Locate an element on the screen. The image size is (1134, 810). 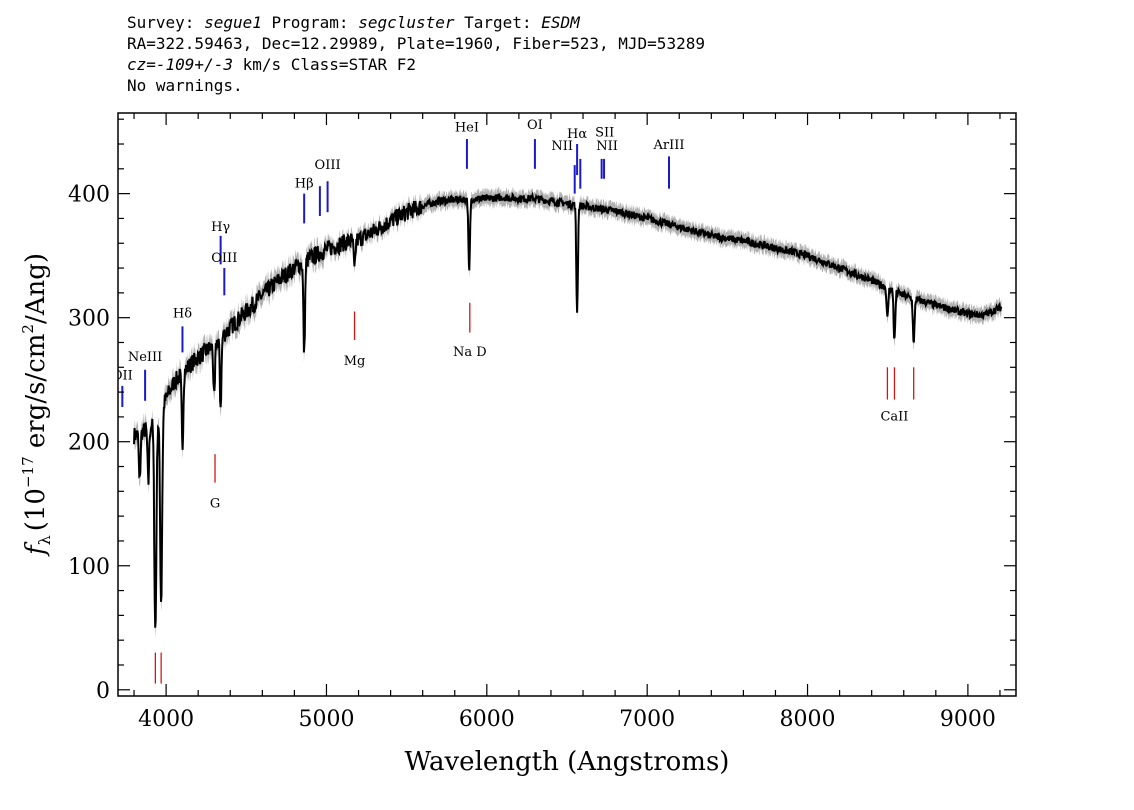
survey-value: segue1 is located at coordinates (233, 22).